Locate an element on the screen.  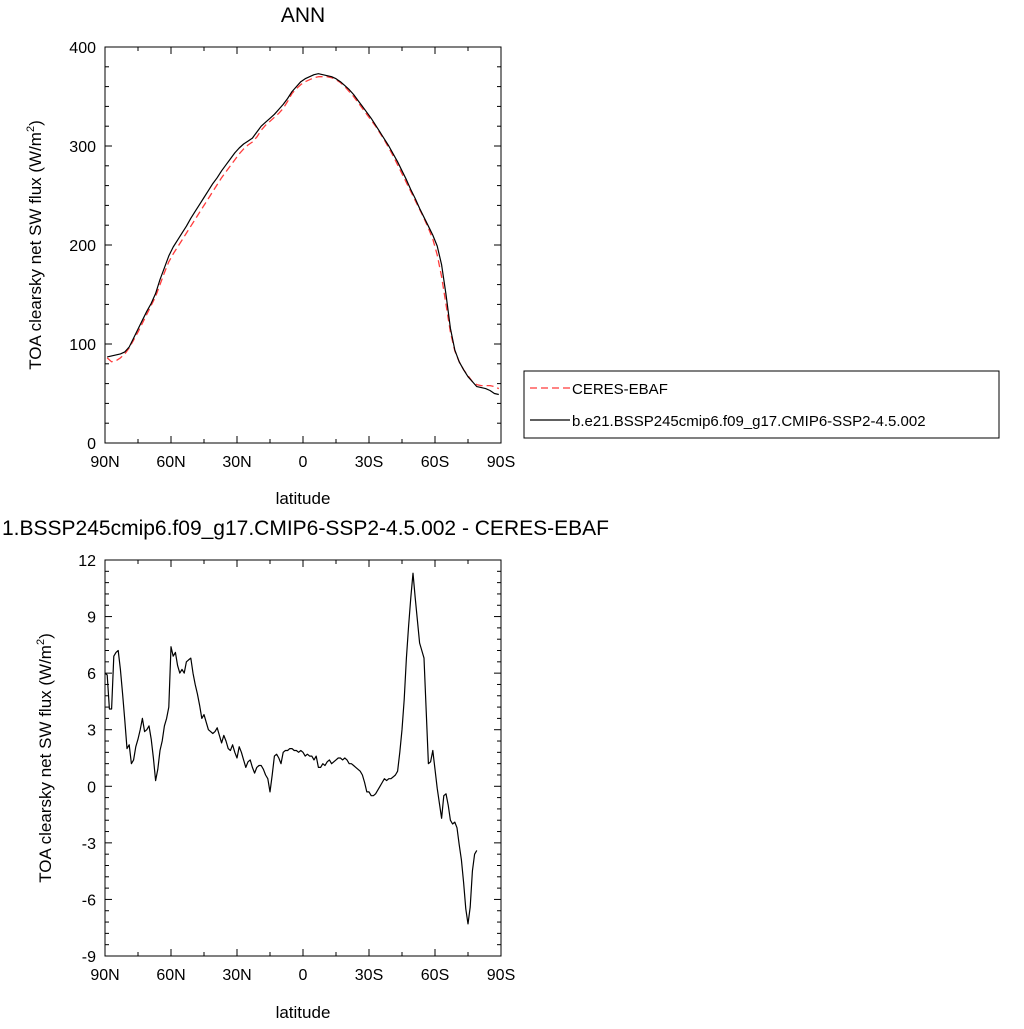
bottom-x-tick-label: 60N is located at coordinates (170, 975).